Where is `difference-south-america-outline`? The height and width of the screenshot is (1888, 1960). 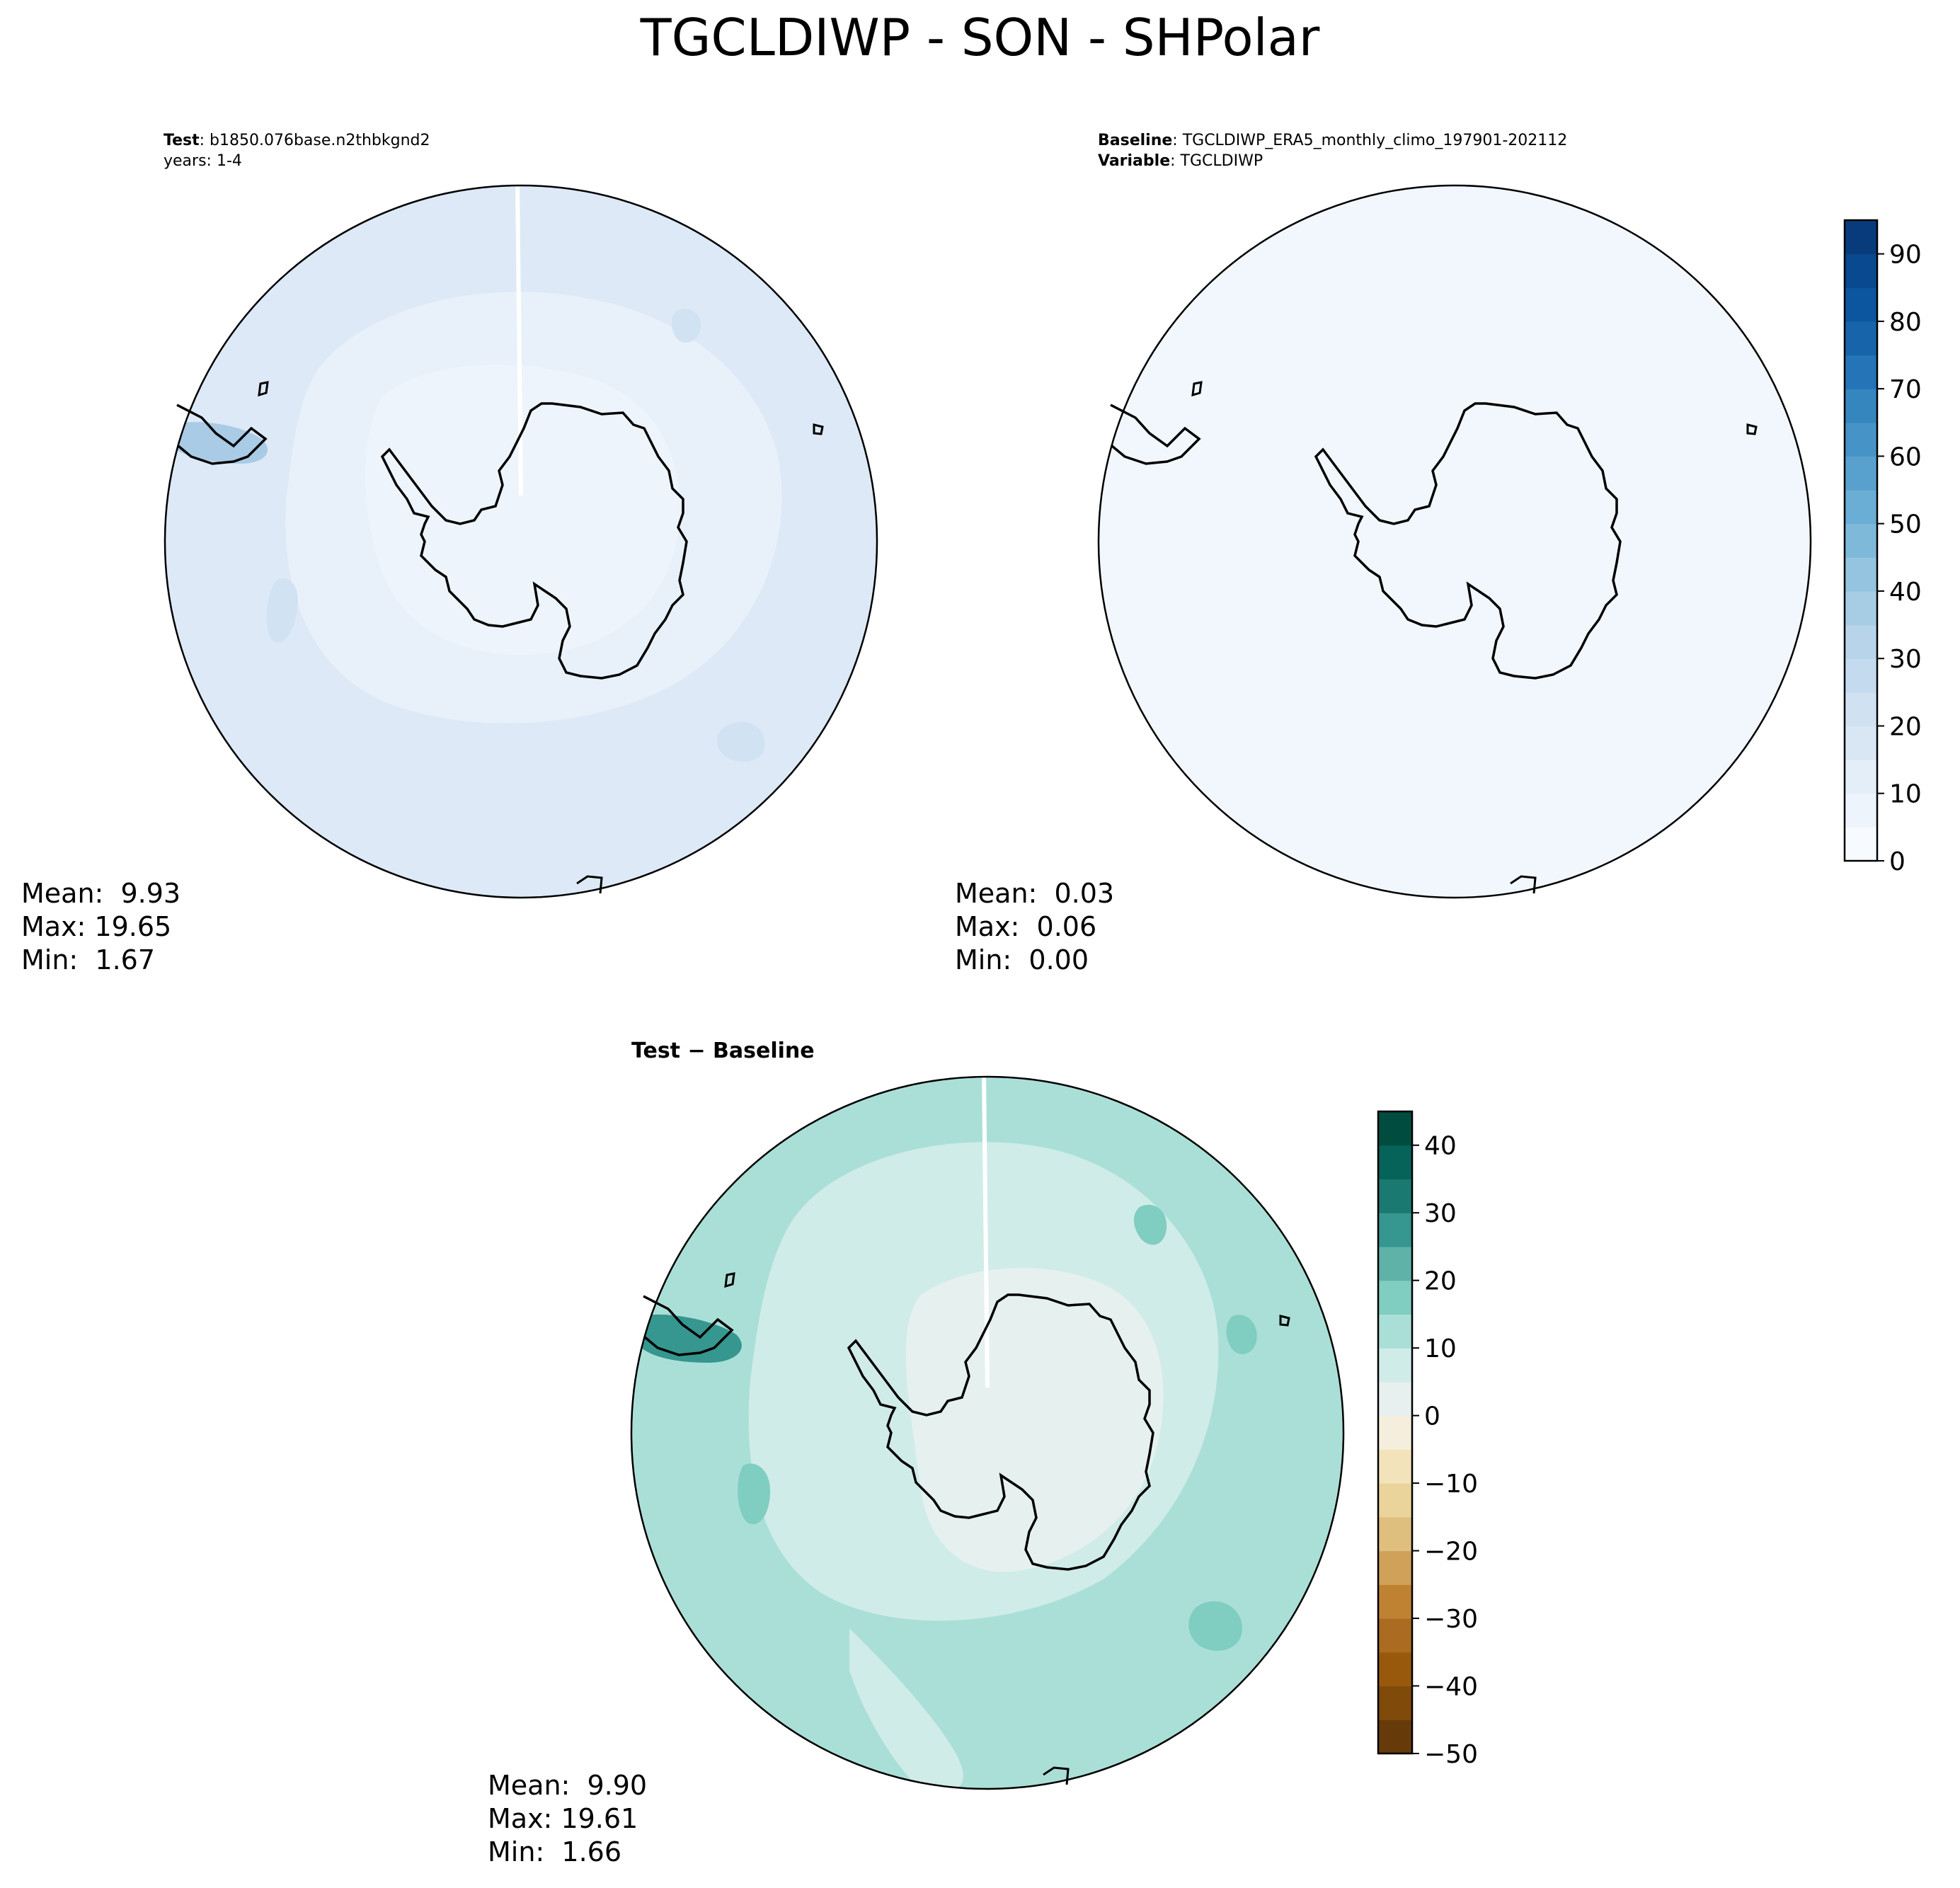 difference-south-america-outline is located at coordinates (688, 1326).